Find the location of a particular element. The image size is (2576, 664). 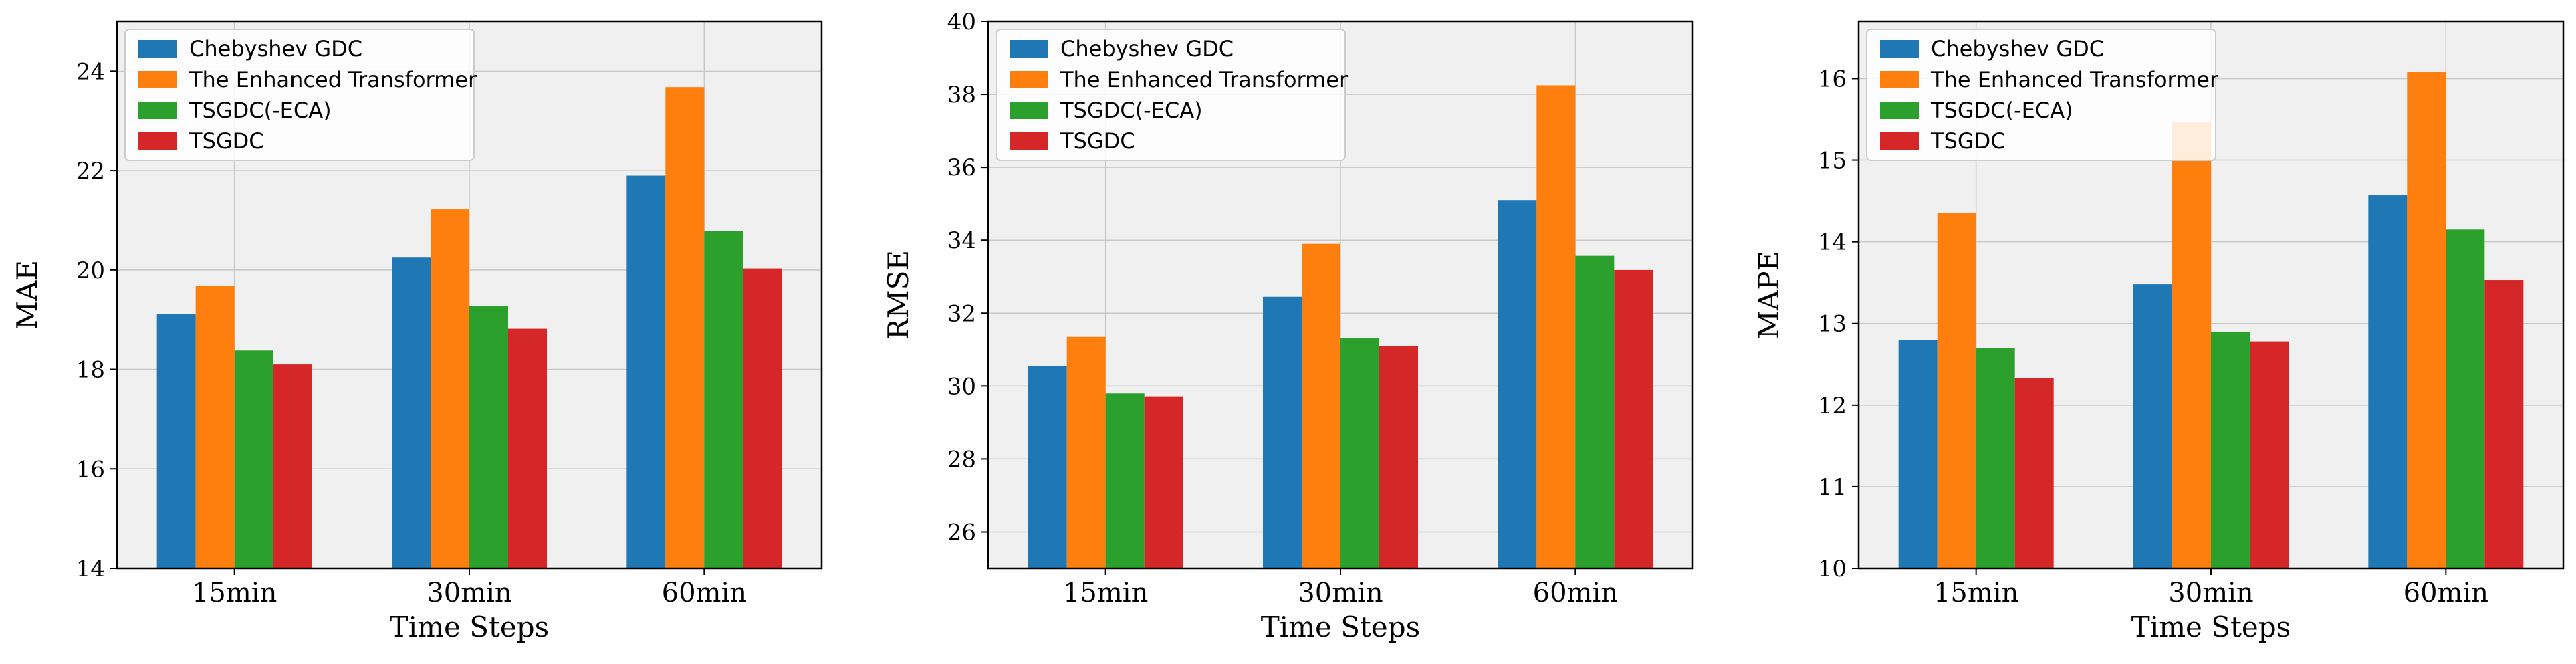

y-tick-label: 36 is located at coordinates (961, 167).